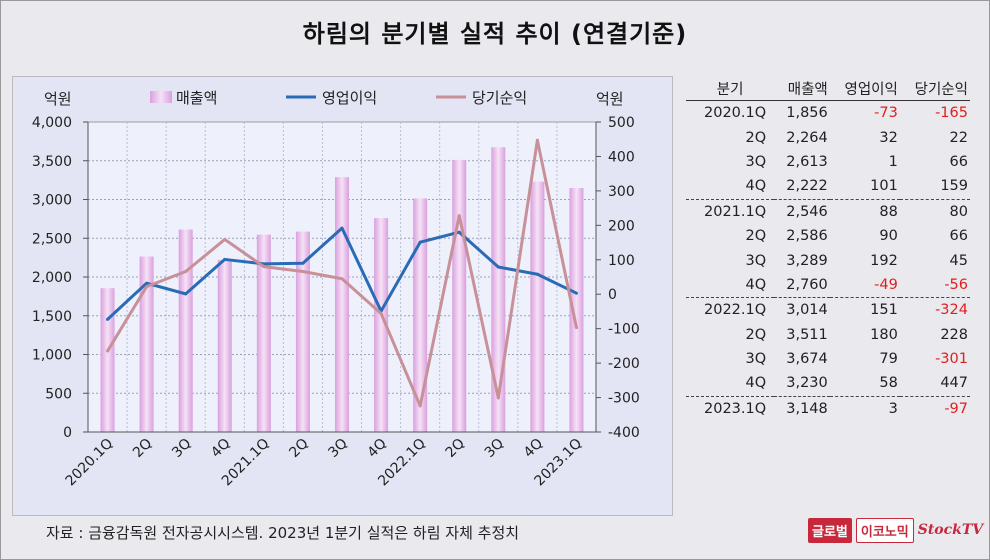  What do you see at coordinates (828, 408) in the screenshot?
I see `table-row: 2023.1Q 3,148 3 -97` at bounding box center [828, 408].